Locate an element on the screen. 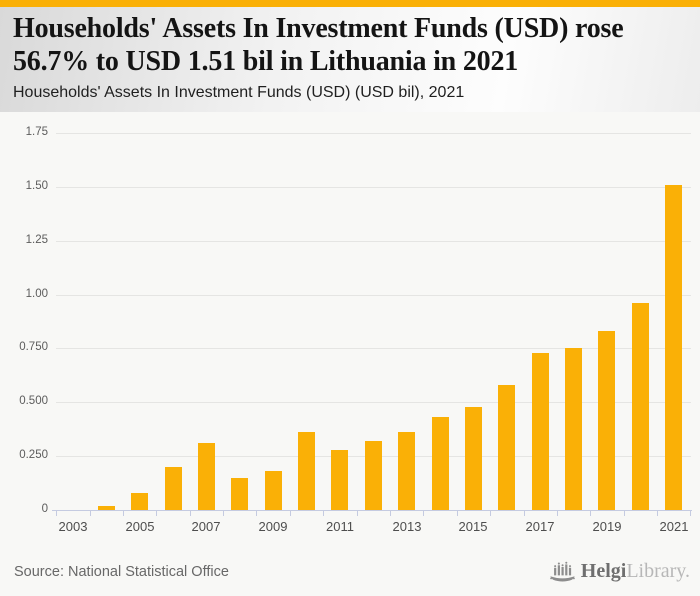 Image resolution: width=700 pixels, height=596 pixels. y-axis-tick-label: 1.25 is located at coordinates (36, 240).